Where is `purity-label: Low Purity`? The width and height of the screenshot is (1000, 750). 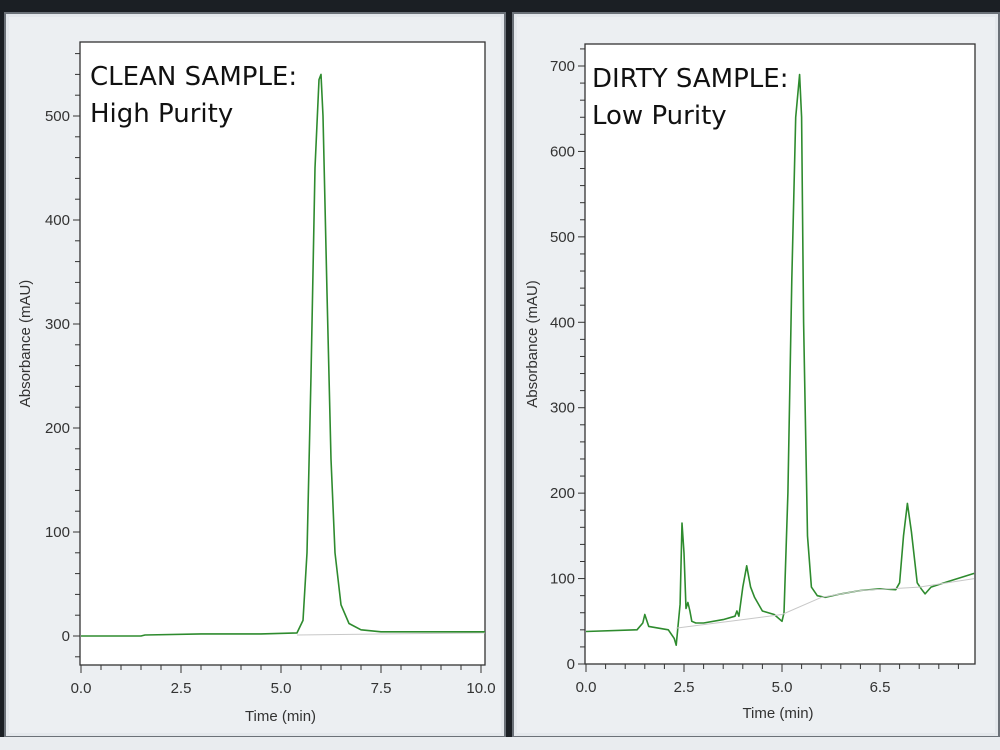
purity-label: Low Purity is located at coordinates (659, 116).